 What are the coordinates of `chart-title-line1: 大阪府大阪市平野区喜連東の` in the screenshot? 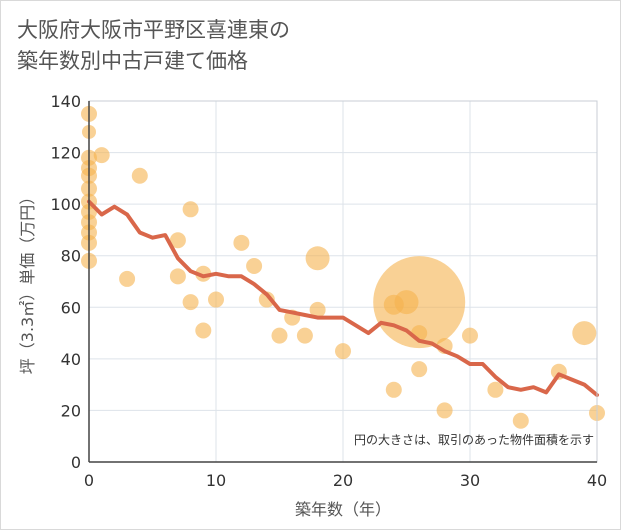 It's located at (153, 30).